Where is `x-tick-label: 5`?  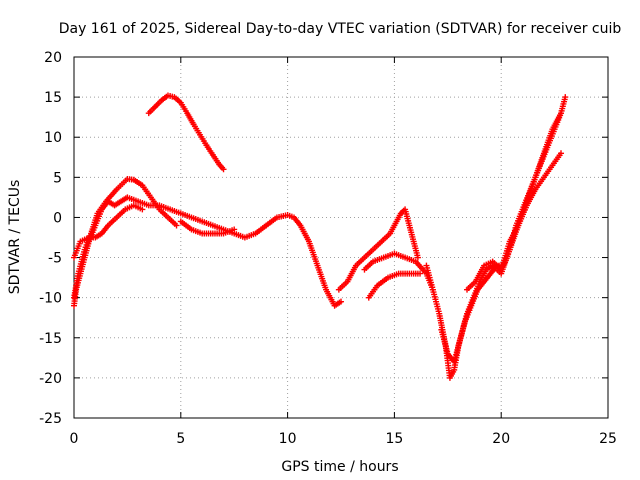 x-tick-label: 5 is located at coordinates (180, 439).